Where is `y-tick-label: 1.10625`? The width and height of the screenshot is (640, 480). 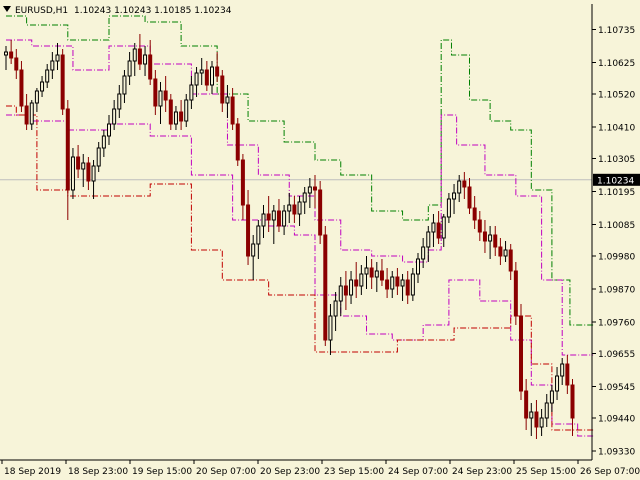 y-tick-label: 1.10625 is located at coordinates (616, 64).